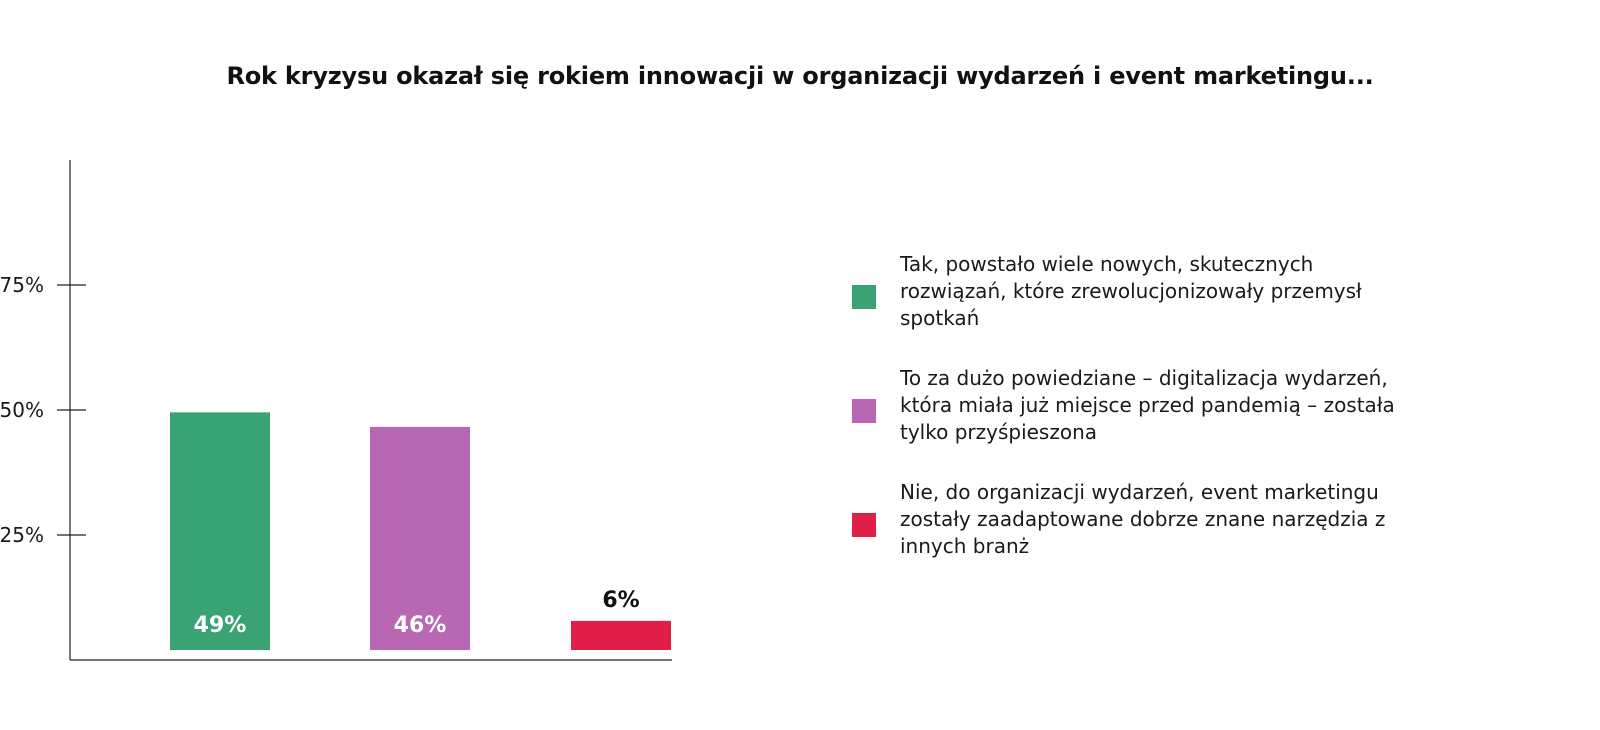 Image resolution: width=1600 pixels, height=730 pixels. I want to click on y-tick-label-0: 25%, so click(22, 535).